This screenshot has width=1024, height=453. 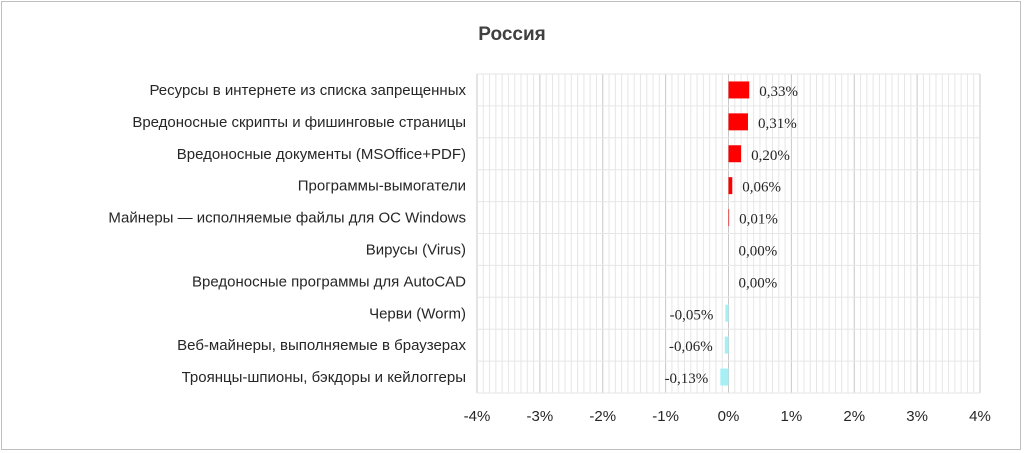 I want to click on data-label: 0,31%, so click(x=777, y=124).